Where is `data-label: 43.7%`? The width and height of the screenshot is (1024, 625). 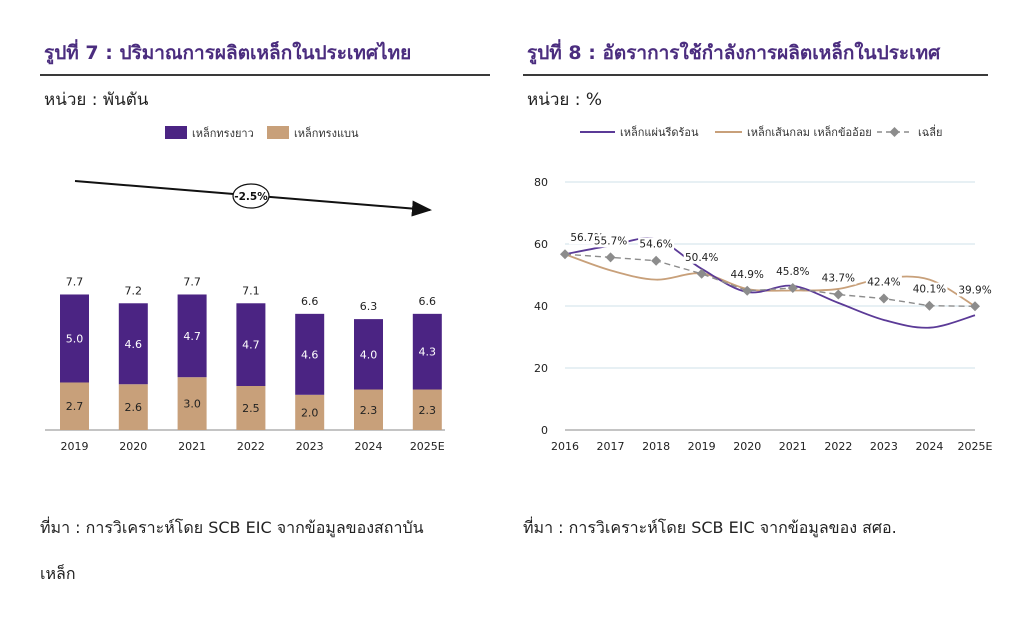 data-label: 43.7% is located at coordinates (838, 279).